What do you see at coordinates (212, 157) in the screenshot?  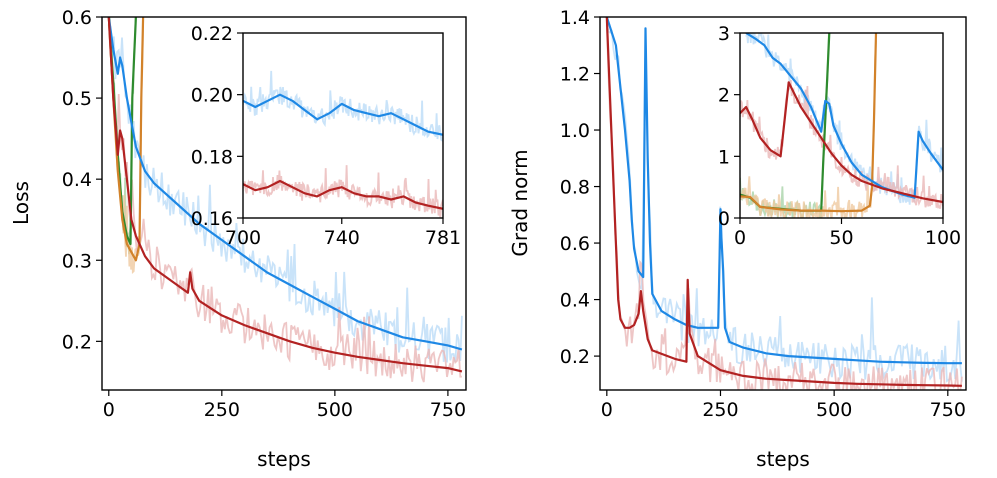 I see `loss-inset-ytick-label: 0.18` at bounding box center [212, 157].